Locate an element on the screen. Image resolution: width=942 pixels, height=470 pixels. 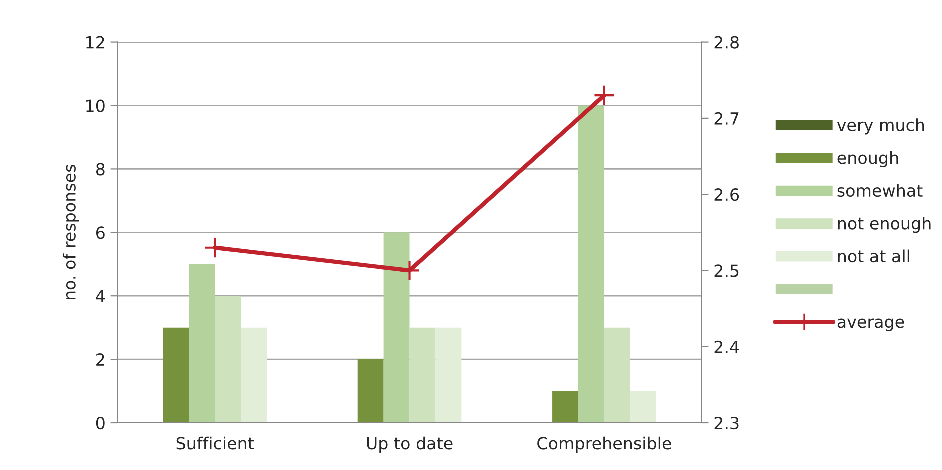
y-tick-label: 6 is located at coordinates (100, 233).